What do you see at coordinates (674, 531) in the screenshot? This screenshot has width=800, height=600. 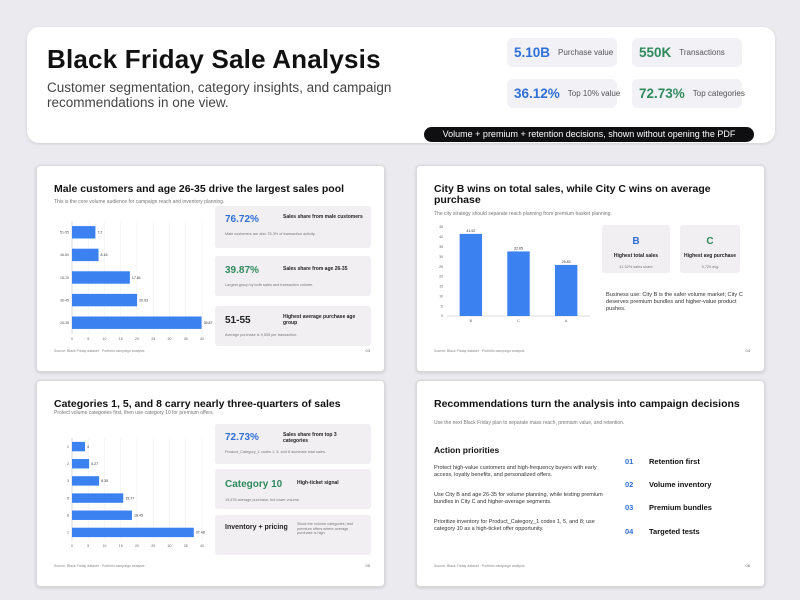 I see `priority-label: Targeted tests` at bounding box center [674, 531].